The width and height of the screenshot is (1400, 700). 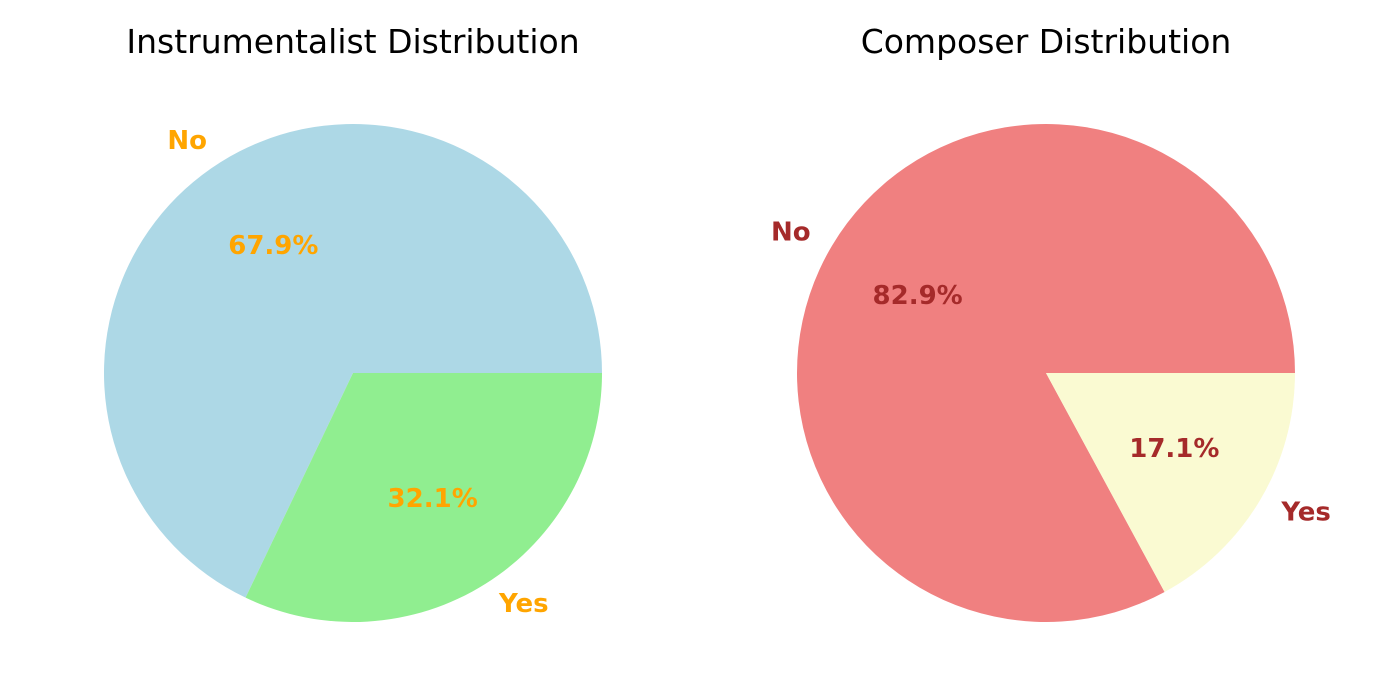 I want to click on slice-percent-no: 67.9%, so click(x=273, y=246).